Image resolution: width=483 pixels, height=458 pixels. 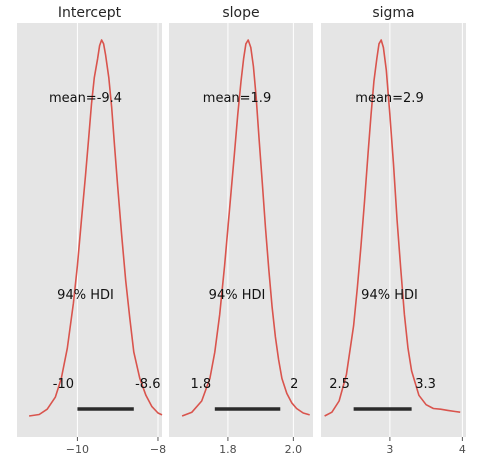 I want to click on x-tick-label: −10, so click(x=77, y=449).